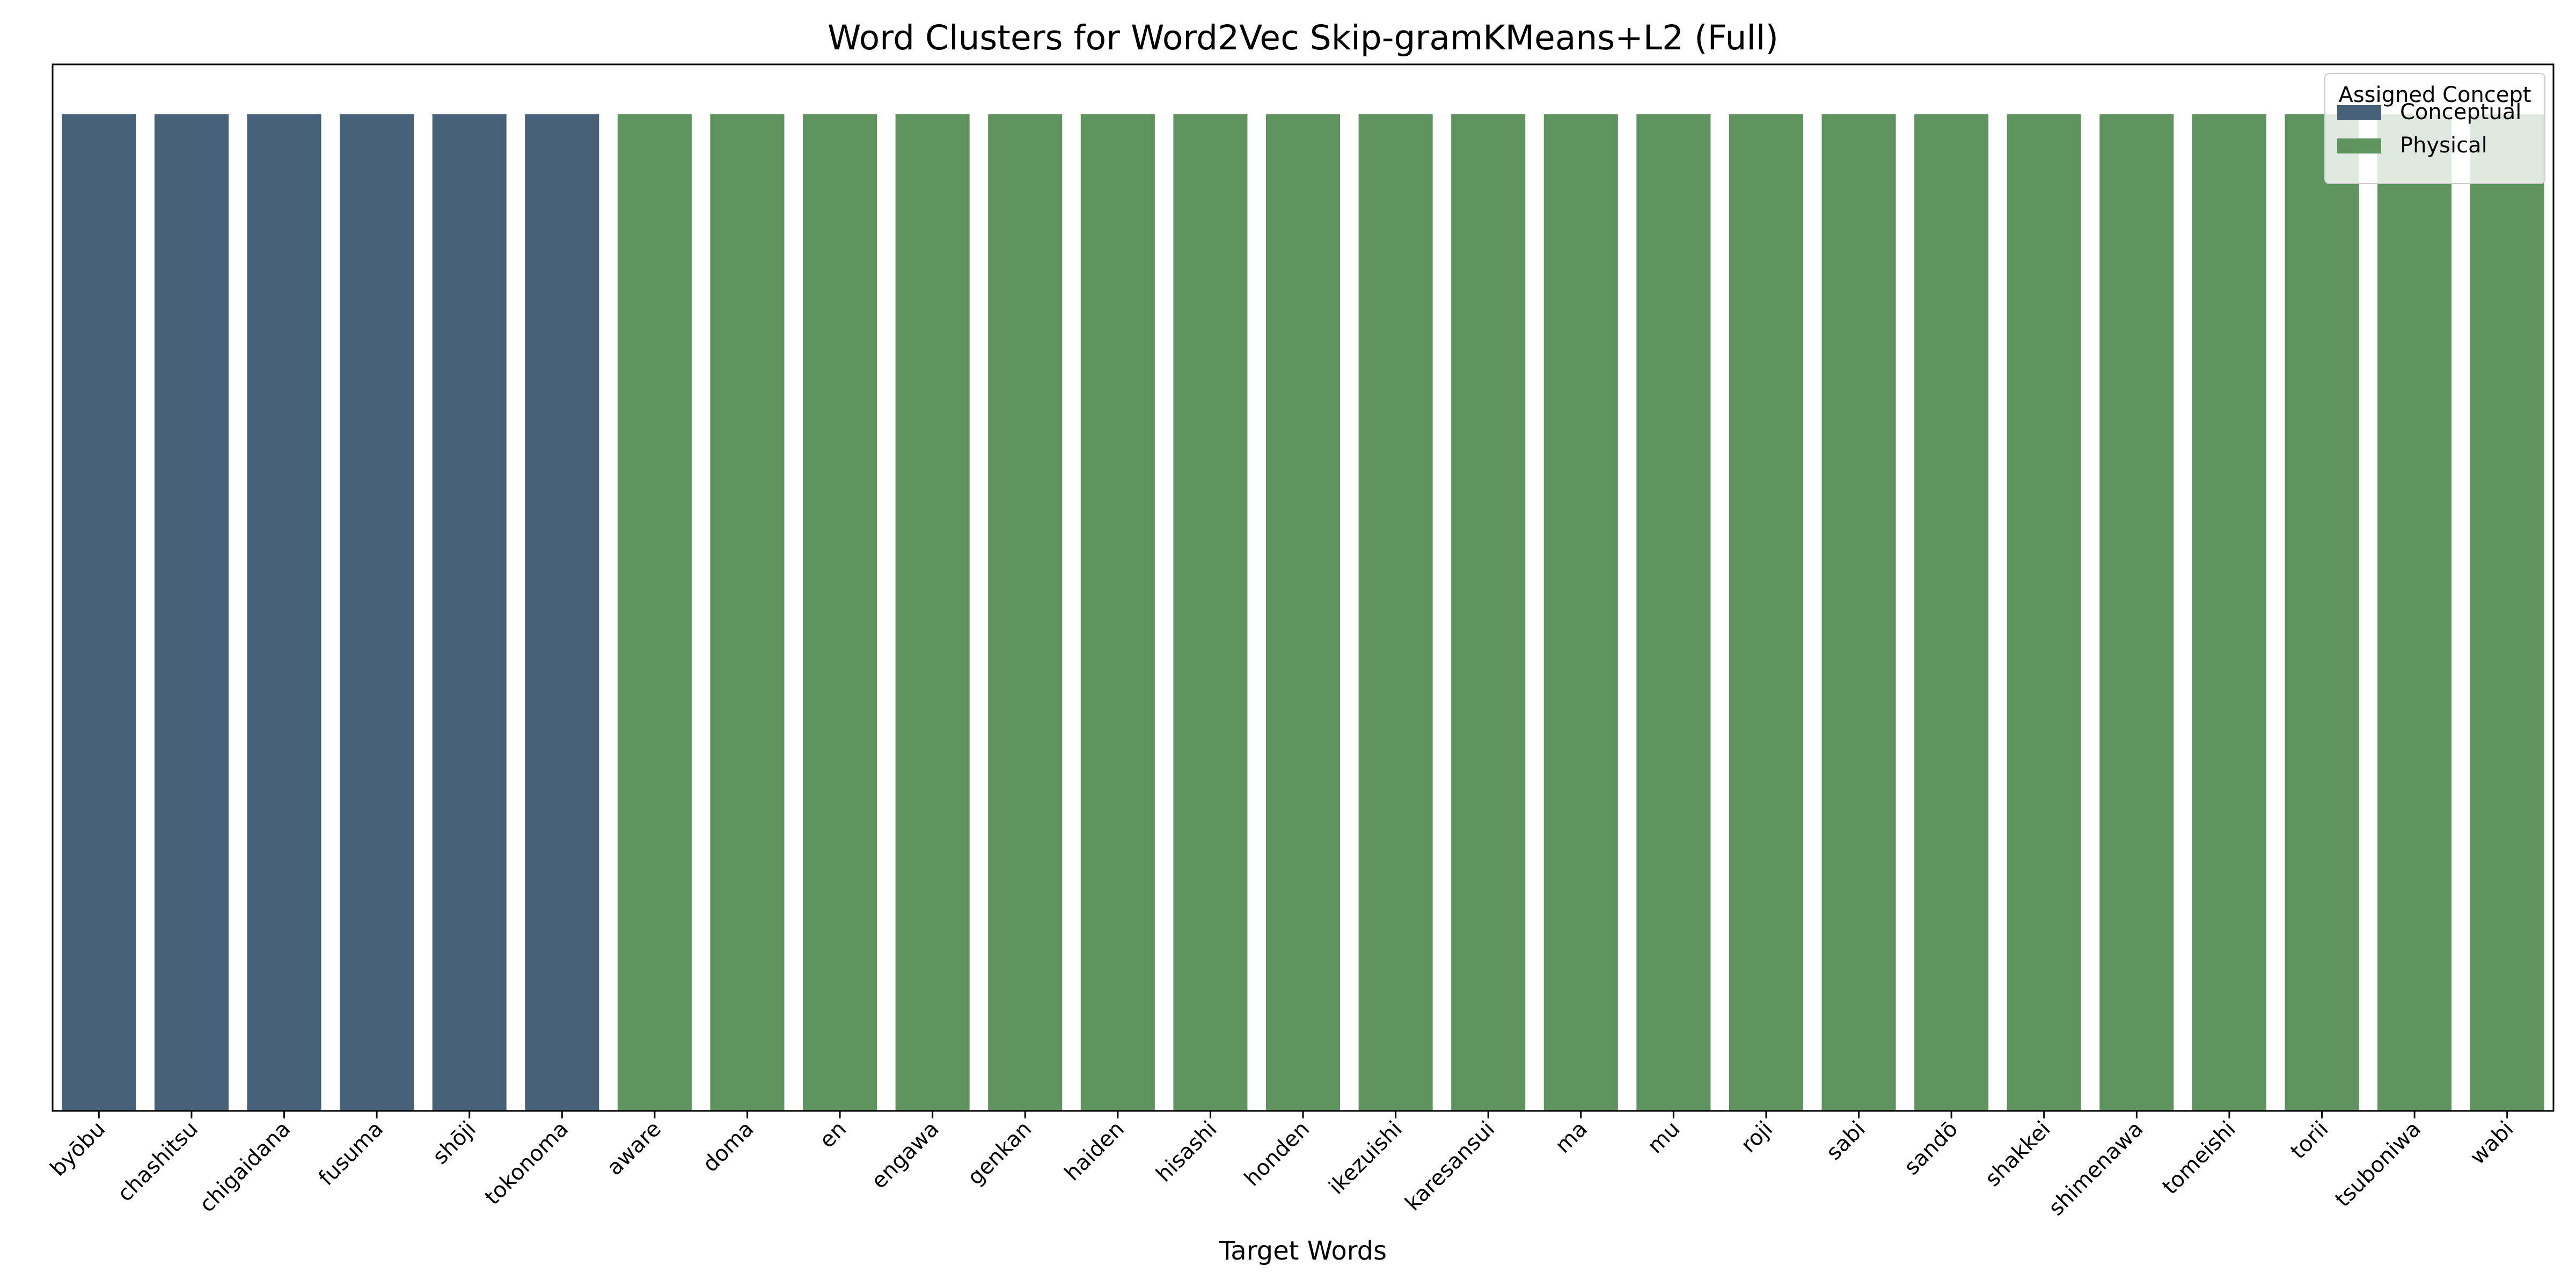 This screenshot has width=2576, height=1288. I want to click on x-tick-label-5: tokonoma, so click(527, 1163).